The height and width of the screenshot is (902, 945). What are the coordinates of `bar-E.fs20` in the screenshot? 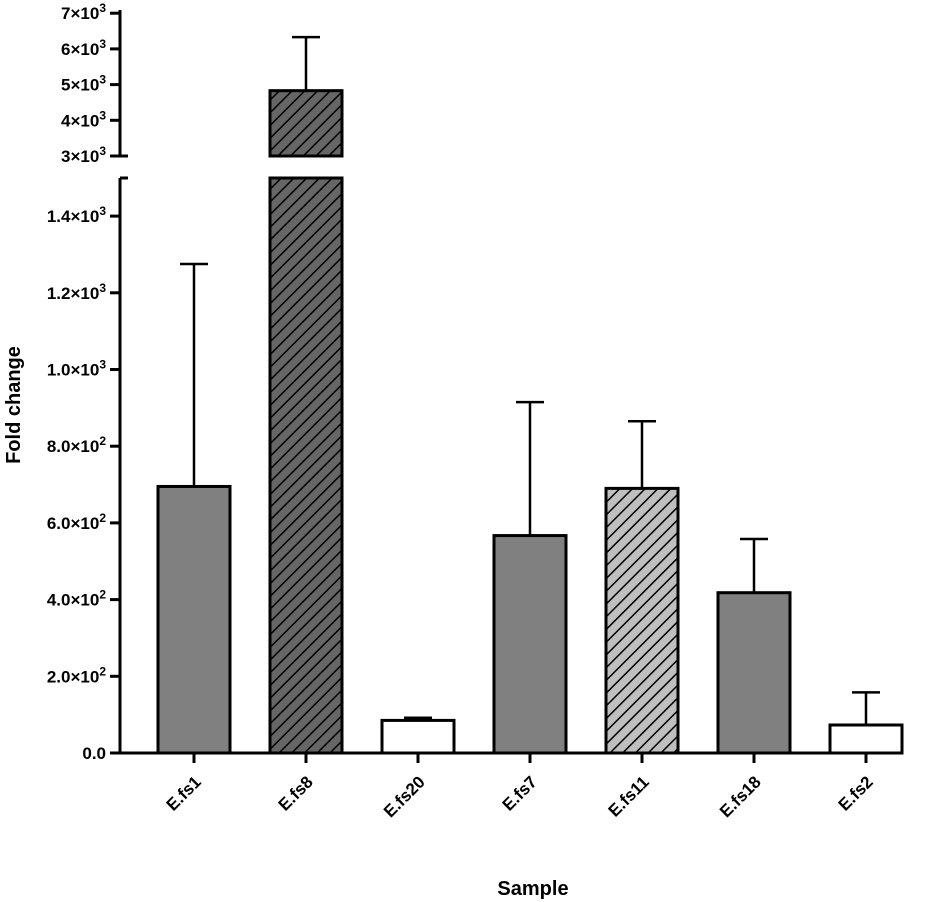 It's located at (418, 736).